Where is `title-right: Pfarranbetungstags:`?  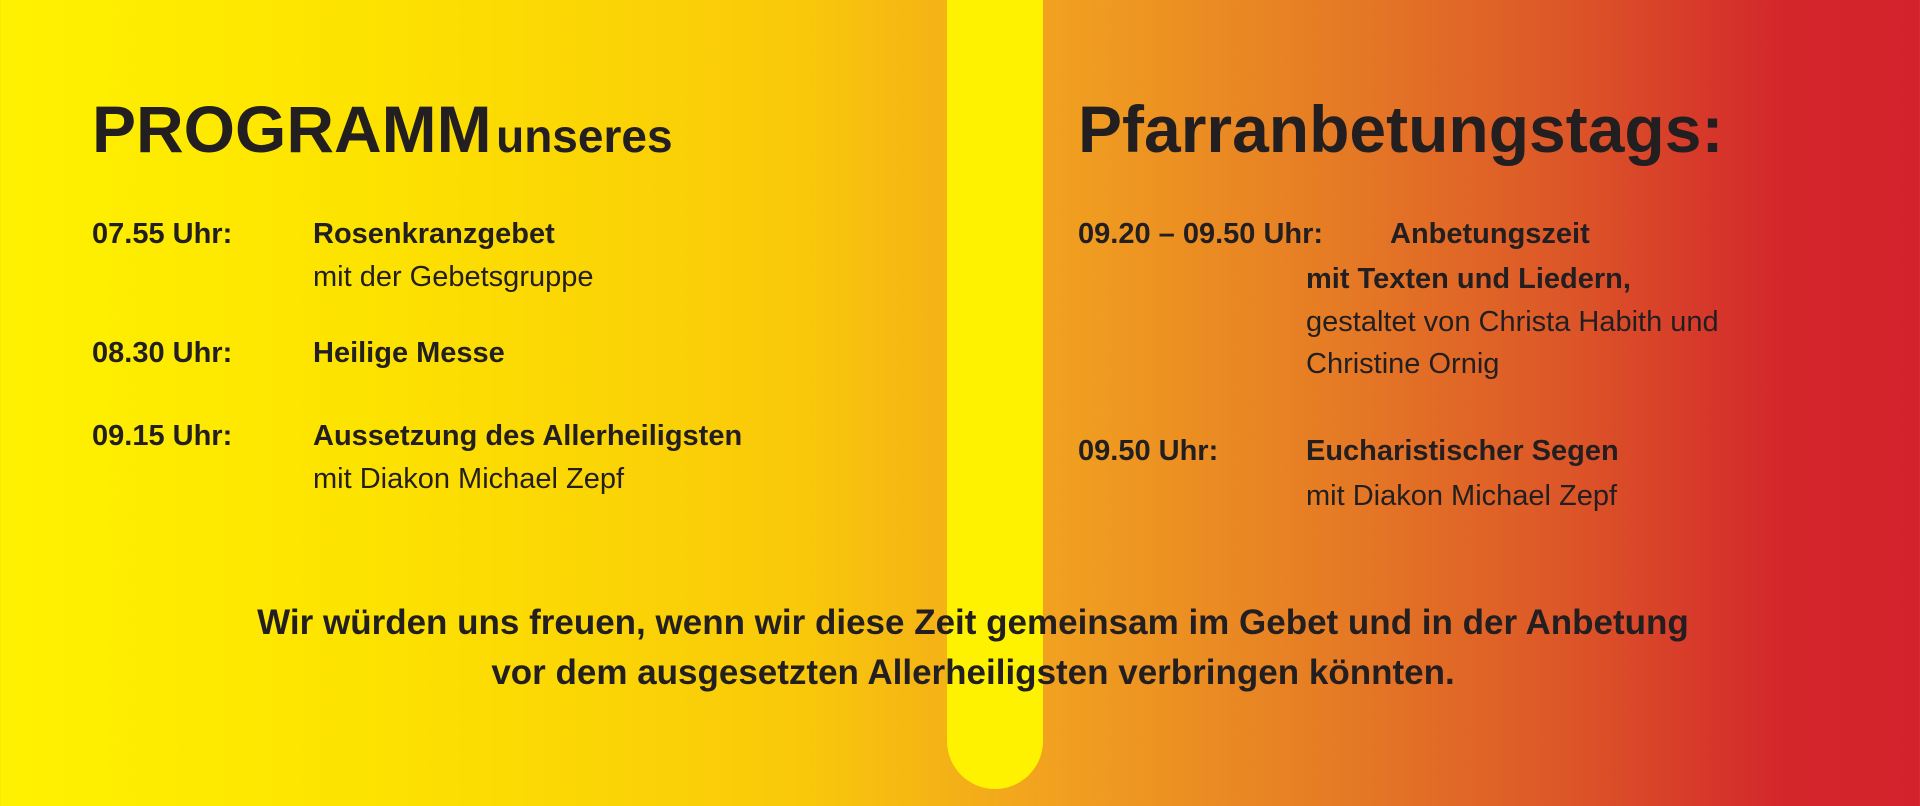 title-right: Pfarranbetungstags: is located at coordinates (1401, 129).